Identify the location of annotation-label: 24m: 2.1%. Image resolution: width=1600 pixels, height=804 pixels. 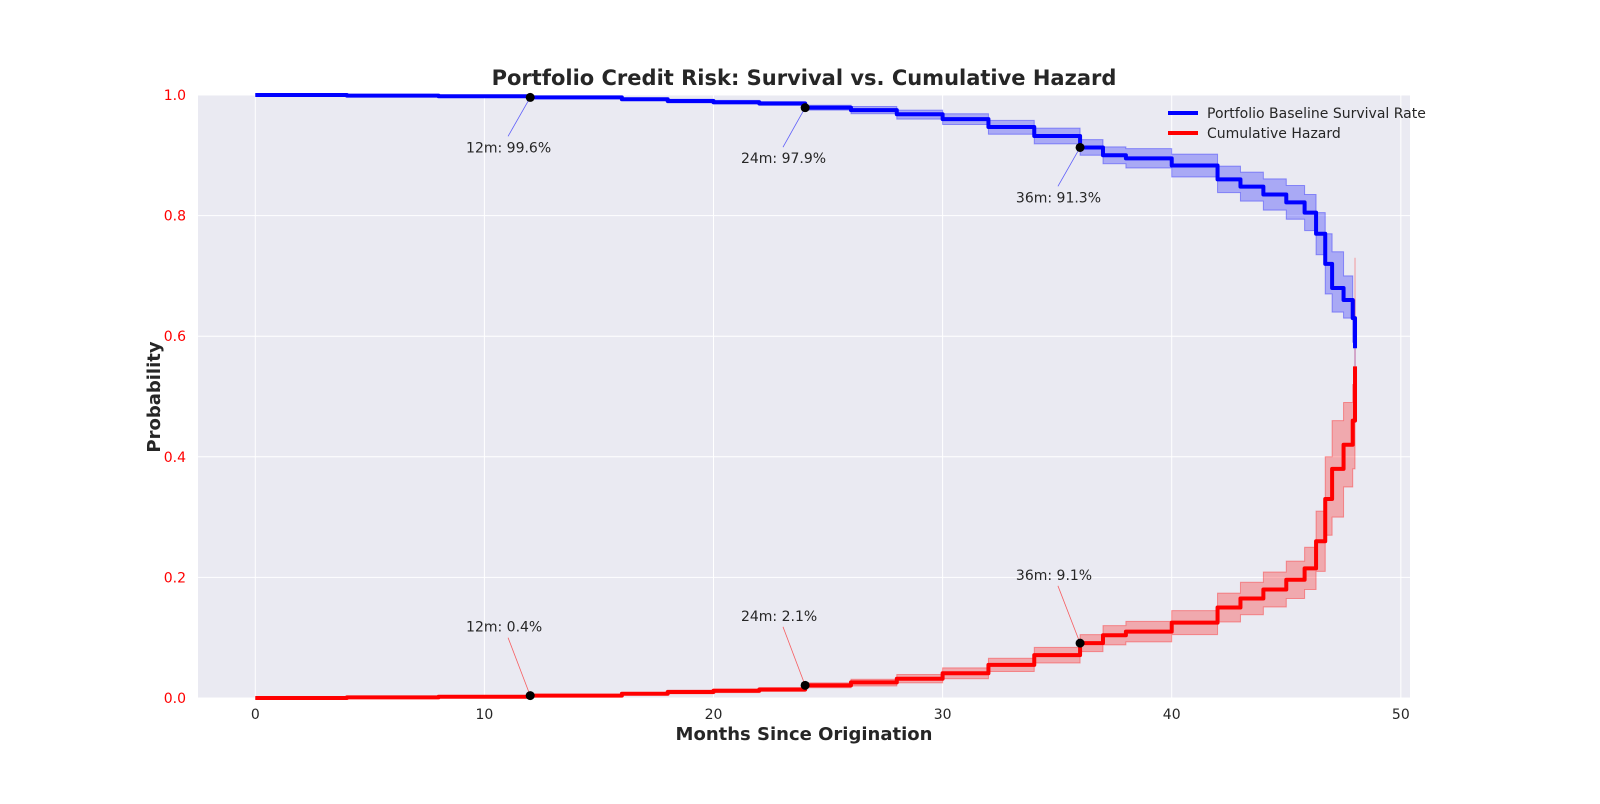
(779, 617).